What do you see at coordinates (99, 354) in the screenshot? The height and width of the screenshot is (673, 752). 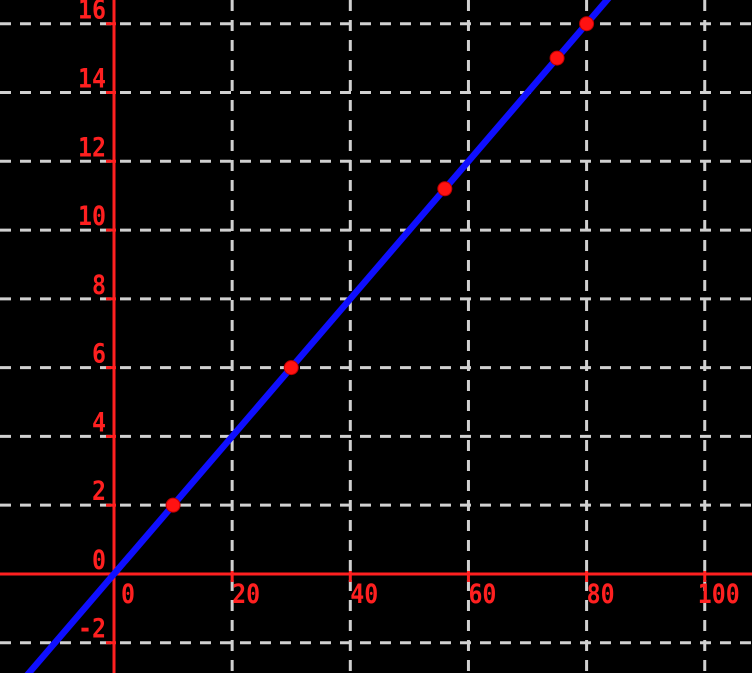 I see `y-tick-label: 6` at bounding box center [99, 354].